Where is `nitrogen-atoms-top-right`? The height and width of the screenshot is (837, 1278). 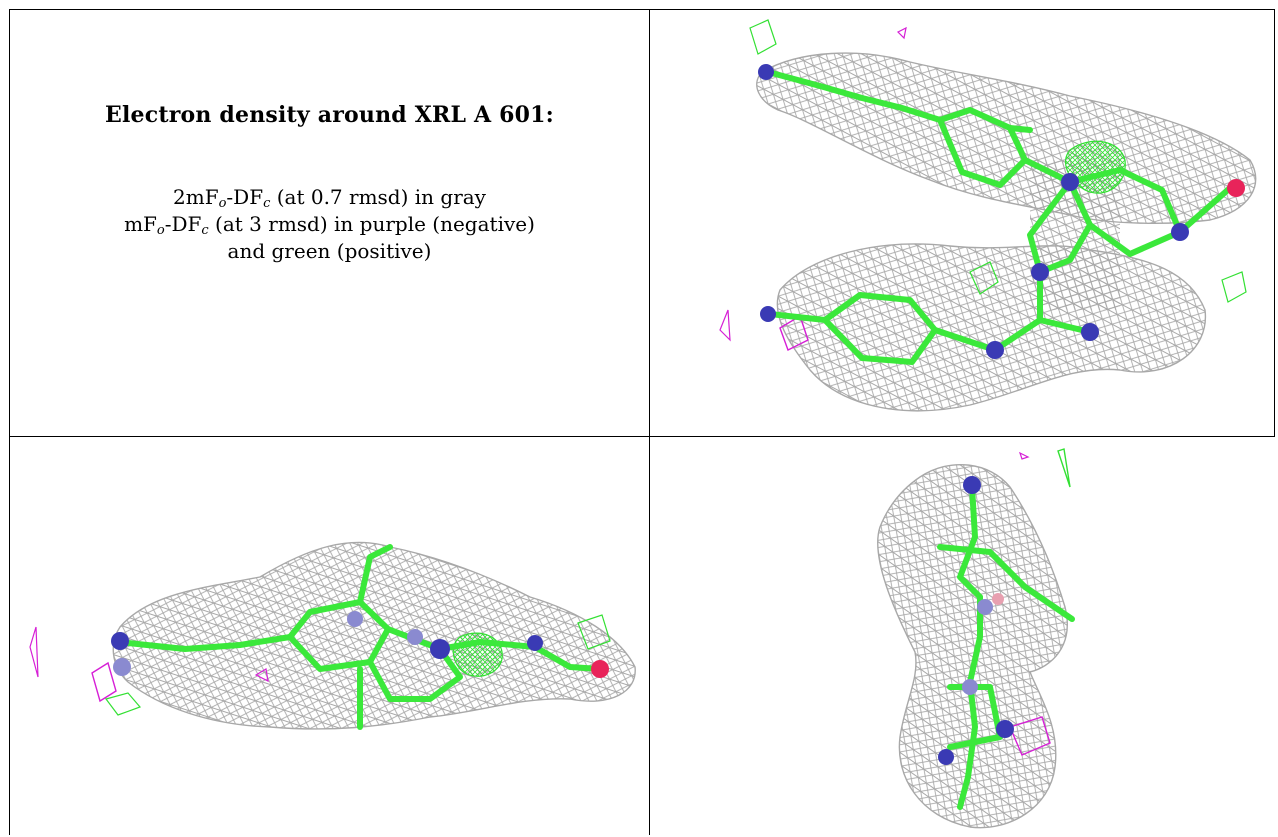 nitrogen-atoms-top-right is located at coordinates (973, 211).